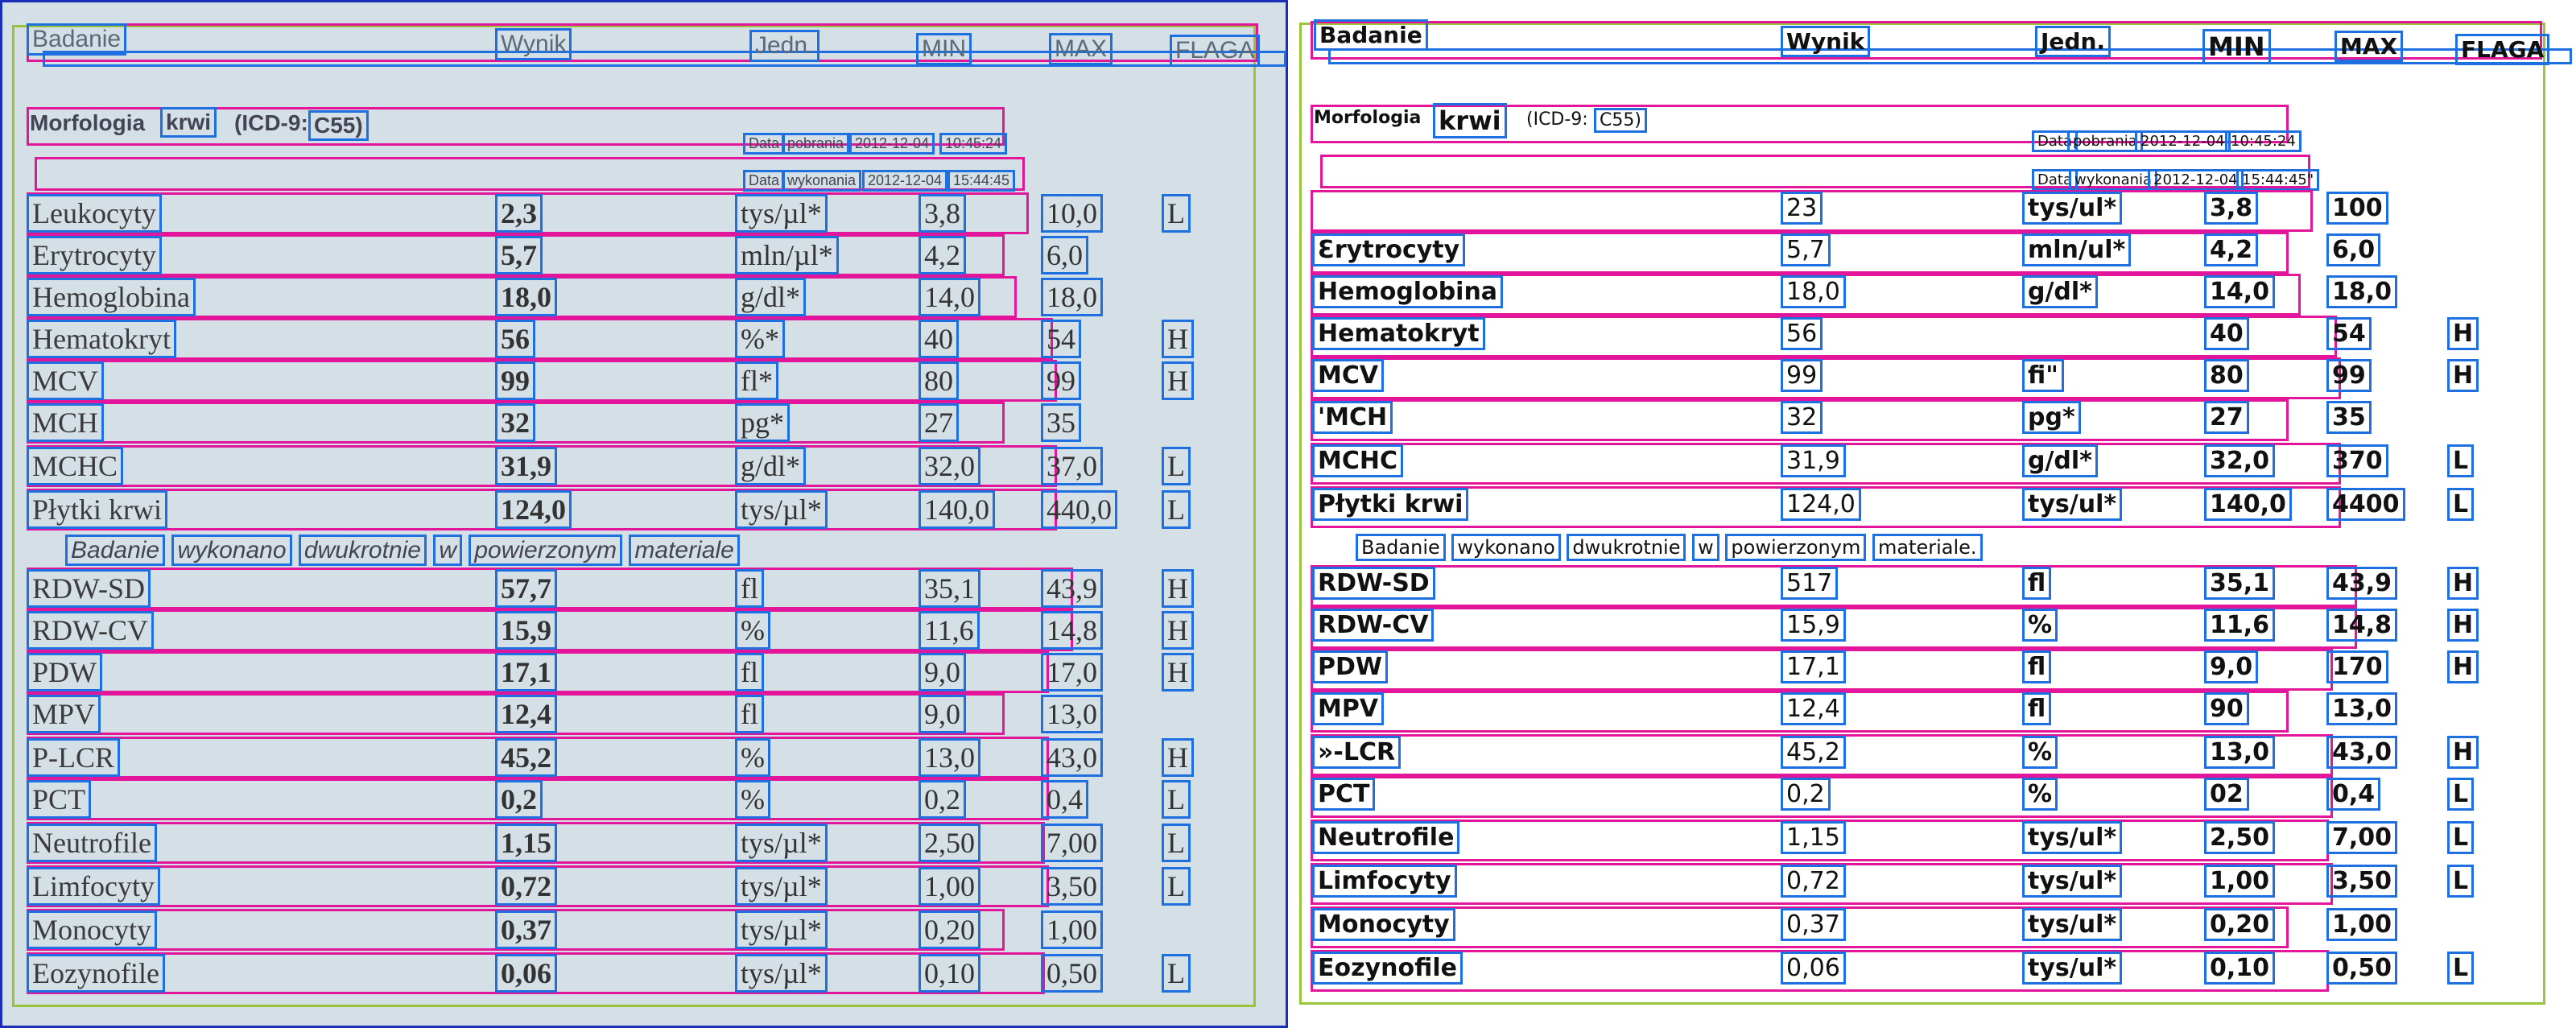 The height and width of the screenshot is (1028, 2576). Describe the element at coordinates (1825, 42) in the screenshot. I see `header-result: Wynik` at that location.